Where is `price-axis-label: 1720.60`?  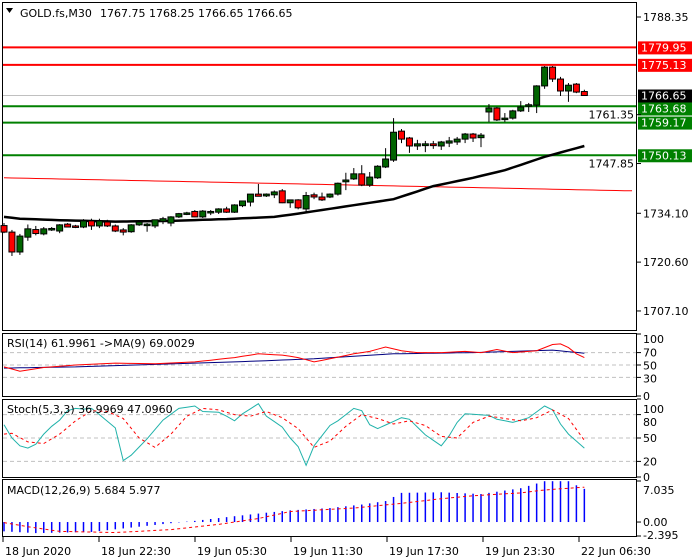 price-axis-label: 1720.60 is located at coordinates (666, 262).